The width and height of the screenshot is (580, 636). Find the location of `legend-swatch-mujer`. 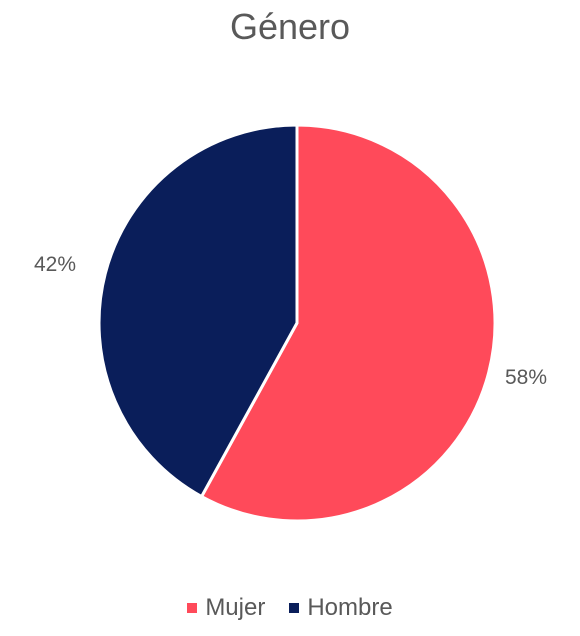

legend-swatch-mujer is located at coordinates (192, 608).